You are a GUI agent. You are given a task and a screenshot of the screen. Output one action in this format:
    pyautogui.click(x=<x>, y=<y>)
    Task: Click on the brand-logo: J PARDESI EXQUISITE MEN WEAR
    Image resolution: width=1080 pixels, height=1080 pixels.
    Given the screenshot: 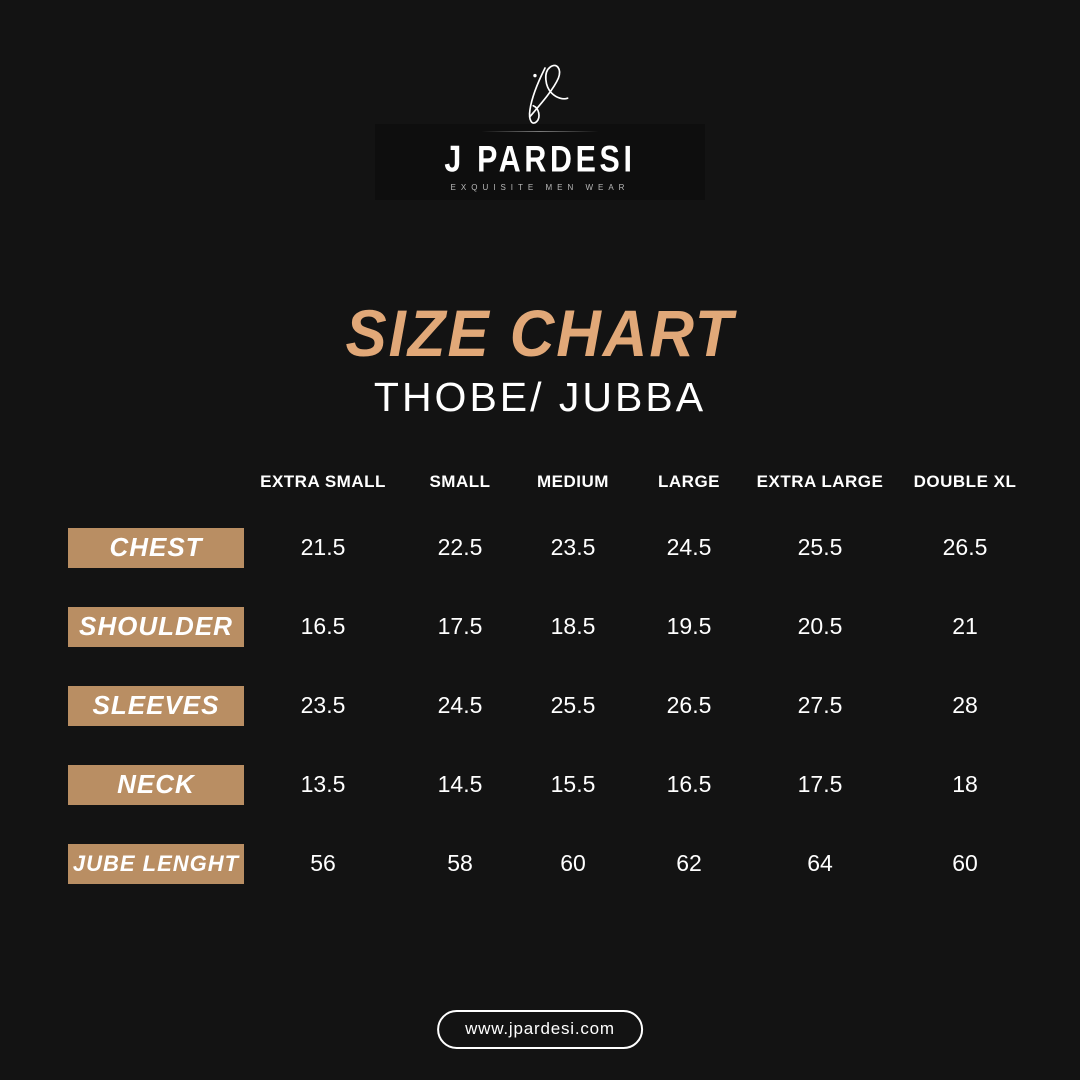 What is the action you would take?
    pyautogui.click(x=540, y=125)
    